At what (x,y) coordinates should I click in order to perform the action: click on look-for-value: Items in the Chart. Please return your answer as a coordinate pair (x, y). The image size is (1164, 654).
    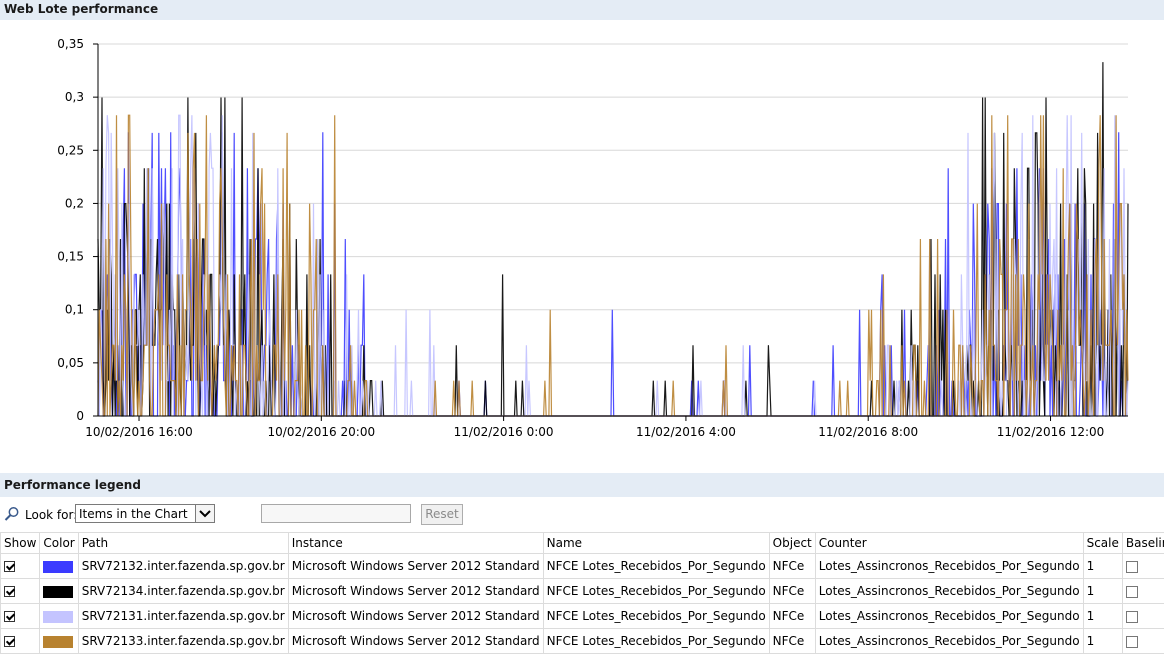
    Looking at the image, I should click on (133, 514).